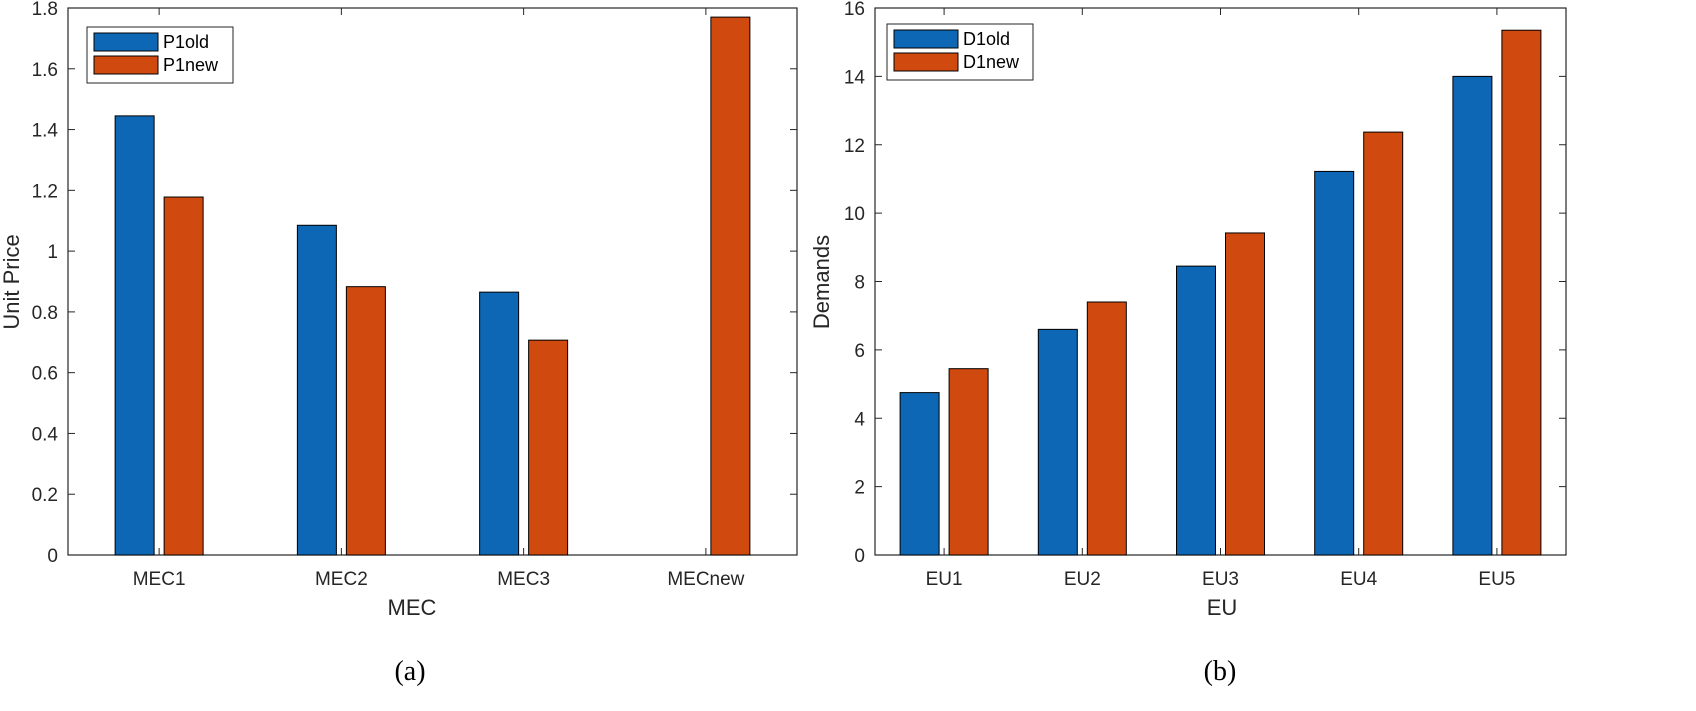  Describe the element at coordinates (960, 52) in the screenshot. I see `legend: D1old D1new` at that location.